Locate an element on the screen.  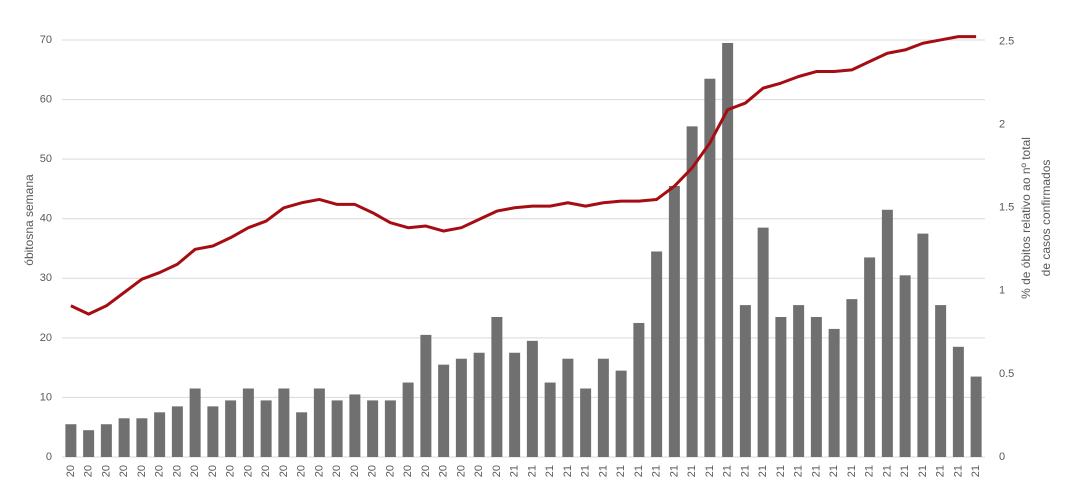
y2-tick-label: 0 is located at coordinates (1002, 457).